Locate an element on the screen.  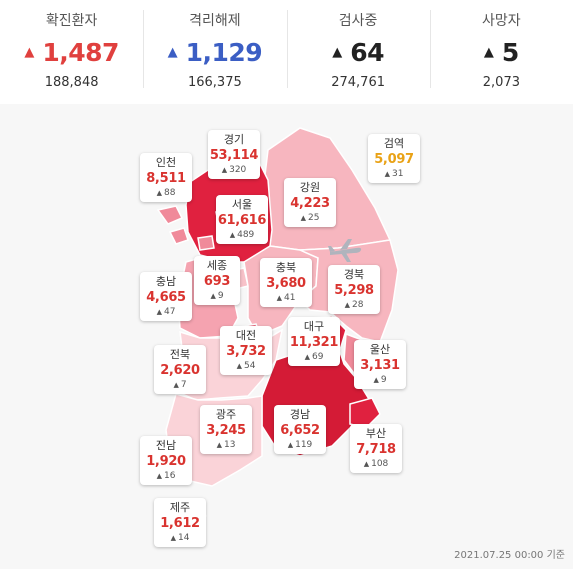
region-name: 충북 is located at coordinates (286, 267).